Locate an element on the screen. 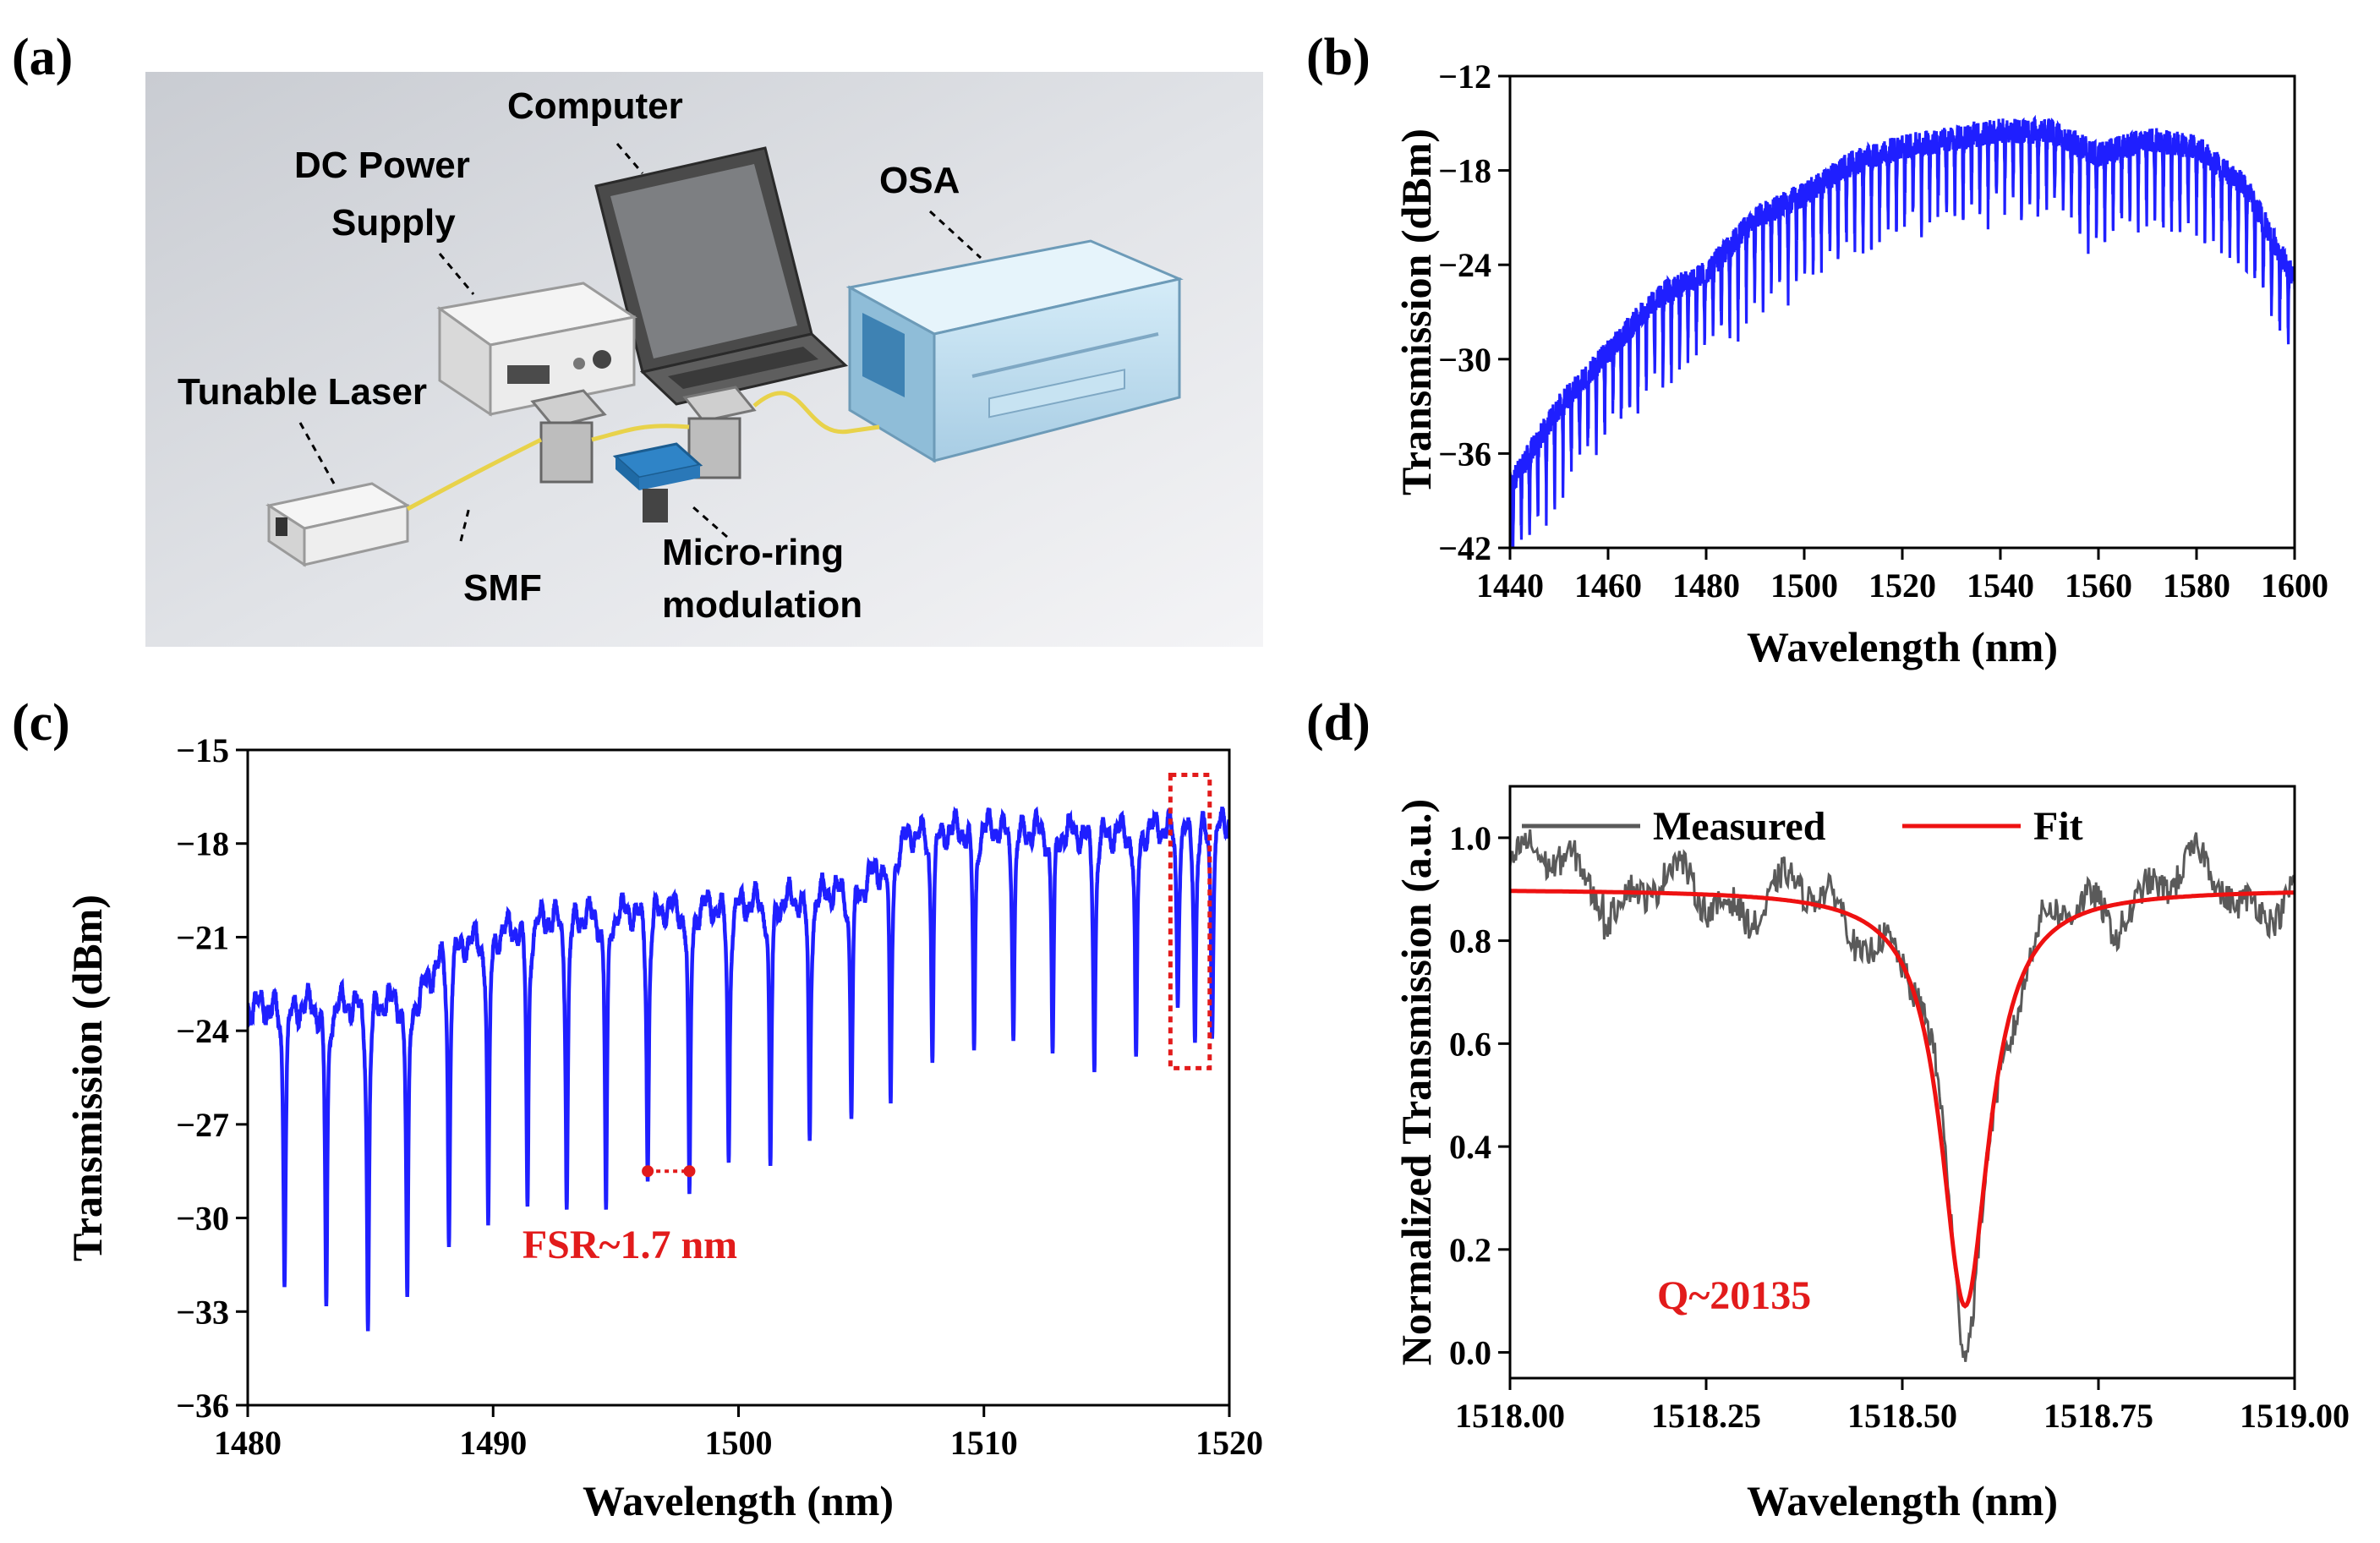 Image resolution: width=2380 pixels, height=1543 pixels. panel-d-x-axis-title: Wavelength (nm) is located at coordinates (1902, 1500).